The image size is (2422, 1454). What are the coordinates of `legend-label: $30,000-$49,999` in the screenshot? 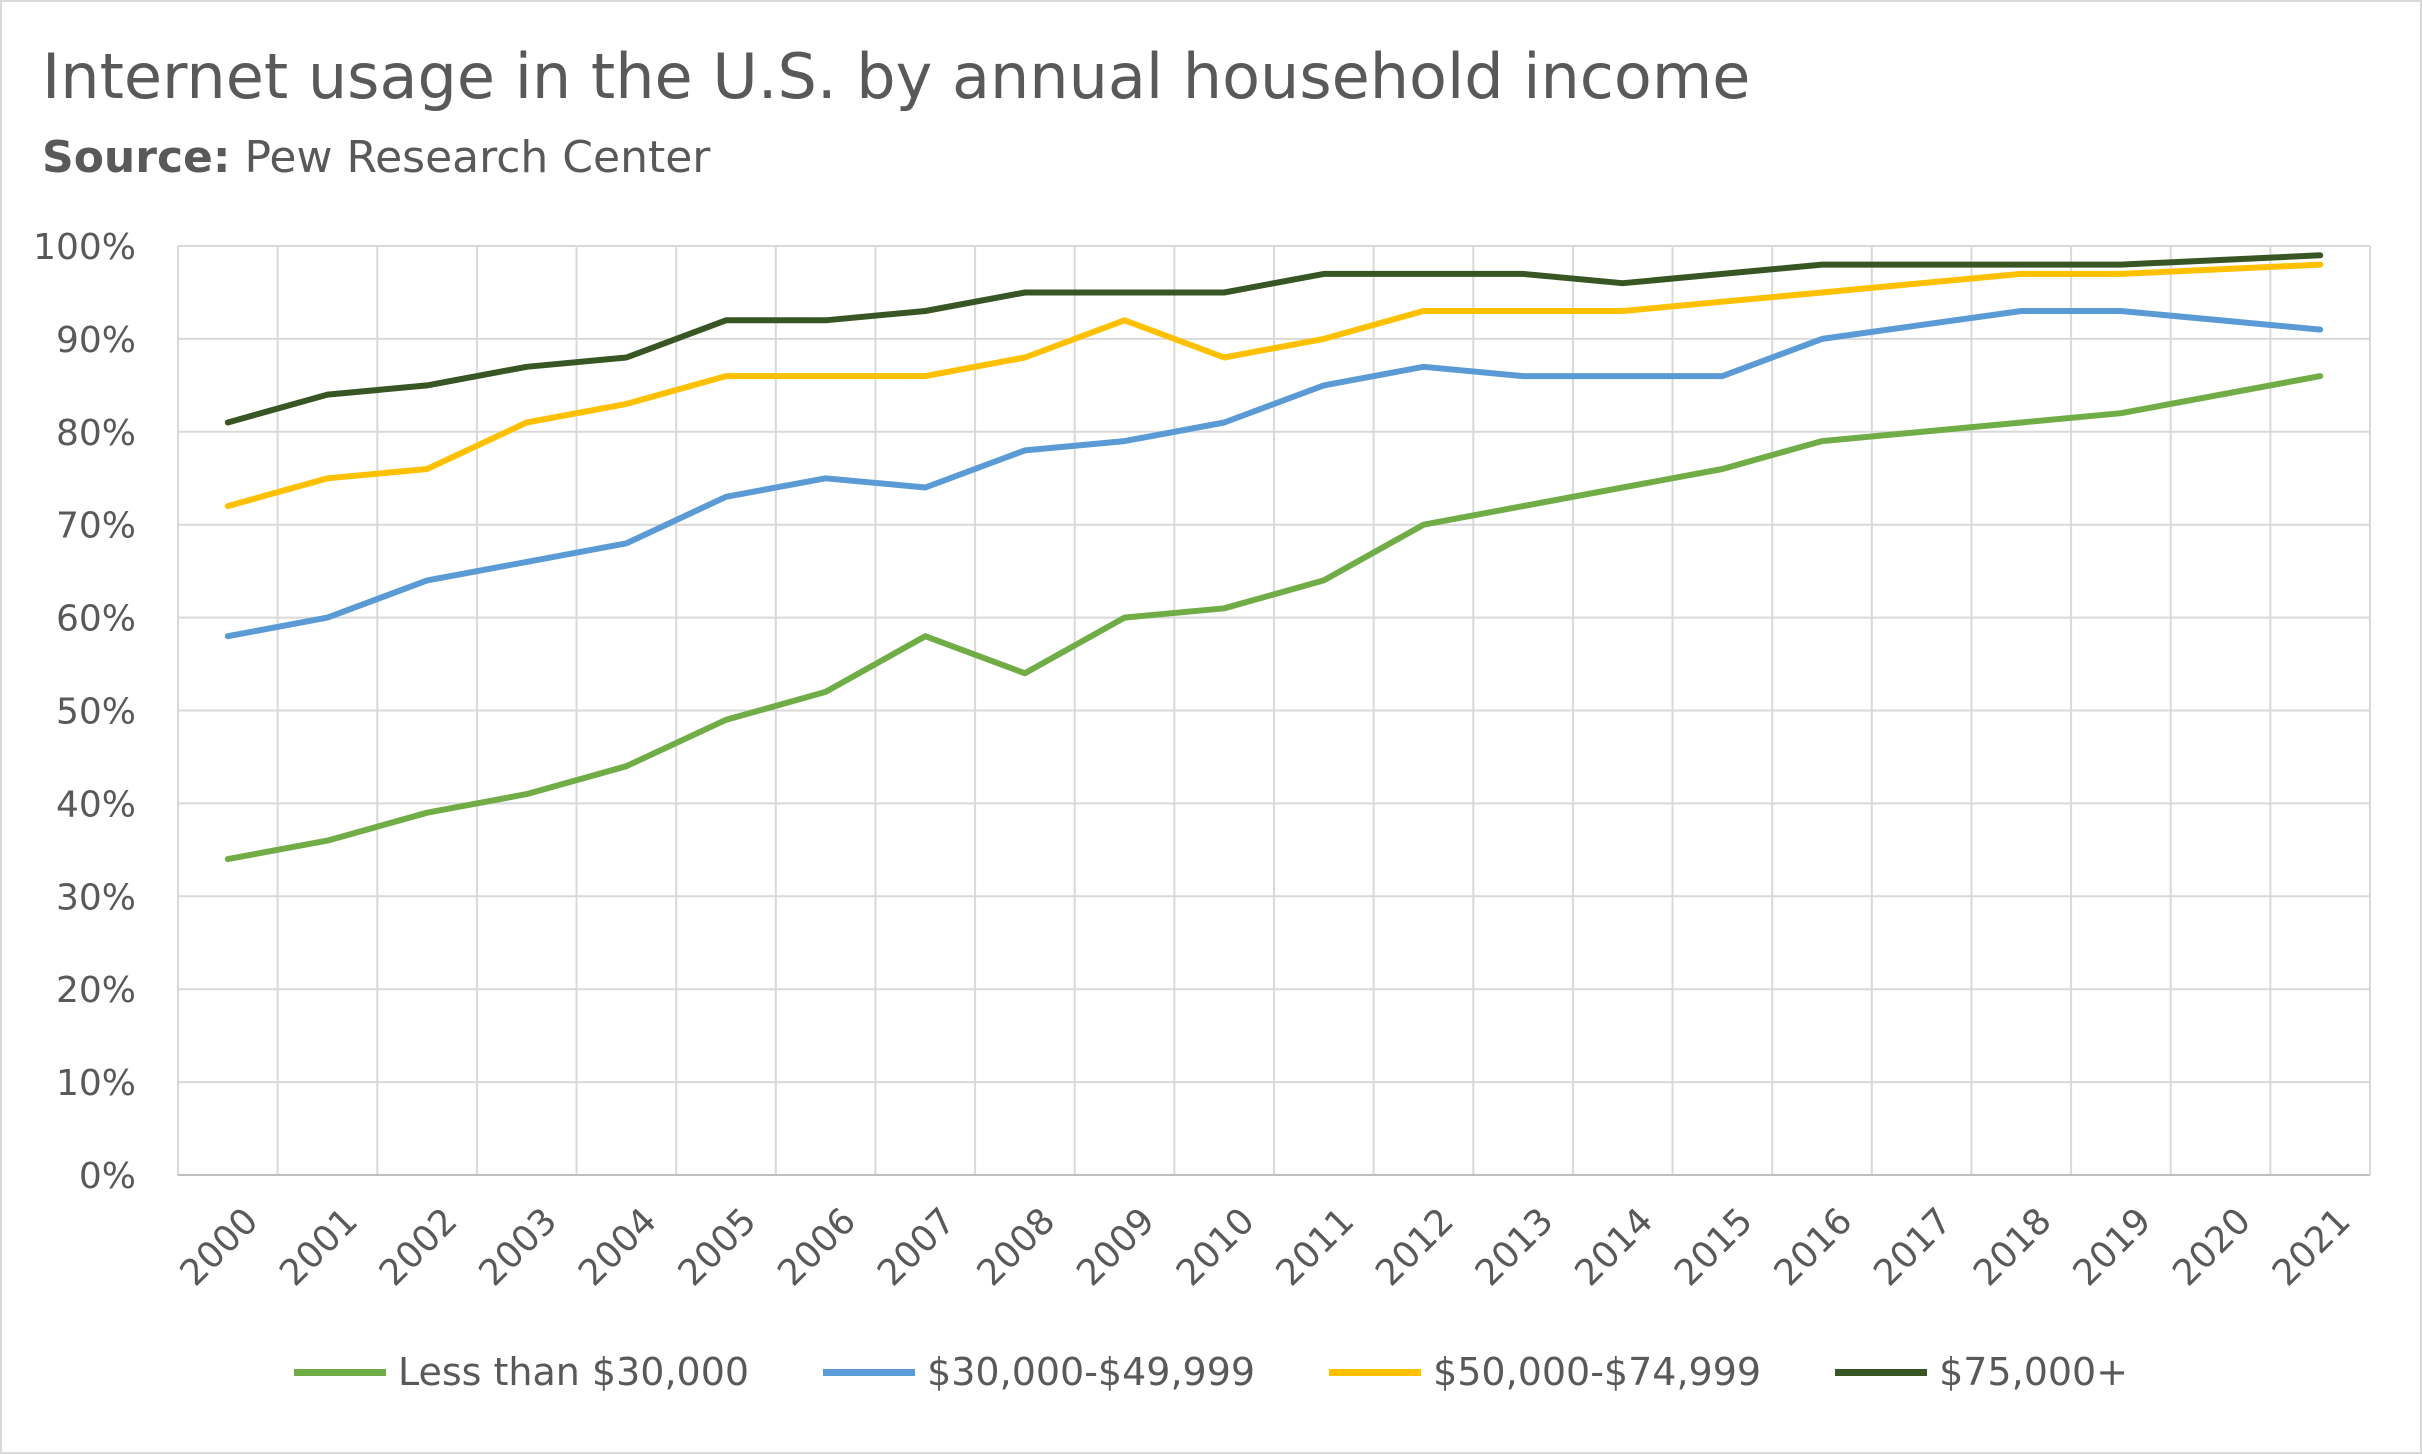 It's located at (1091, 1372).